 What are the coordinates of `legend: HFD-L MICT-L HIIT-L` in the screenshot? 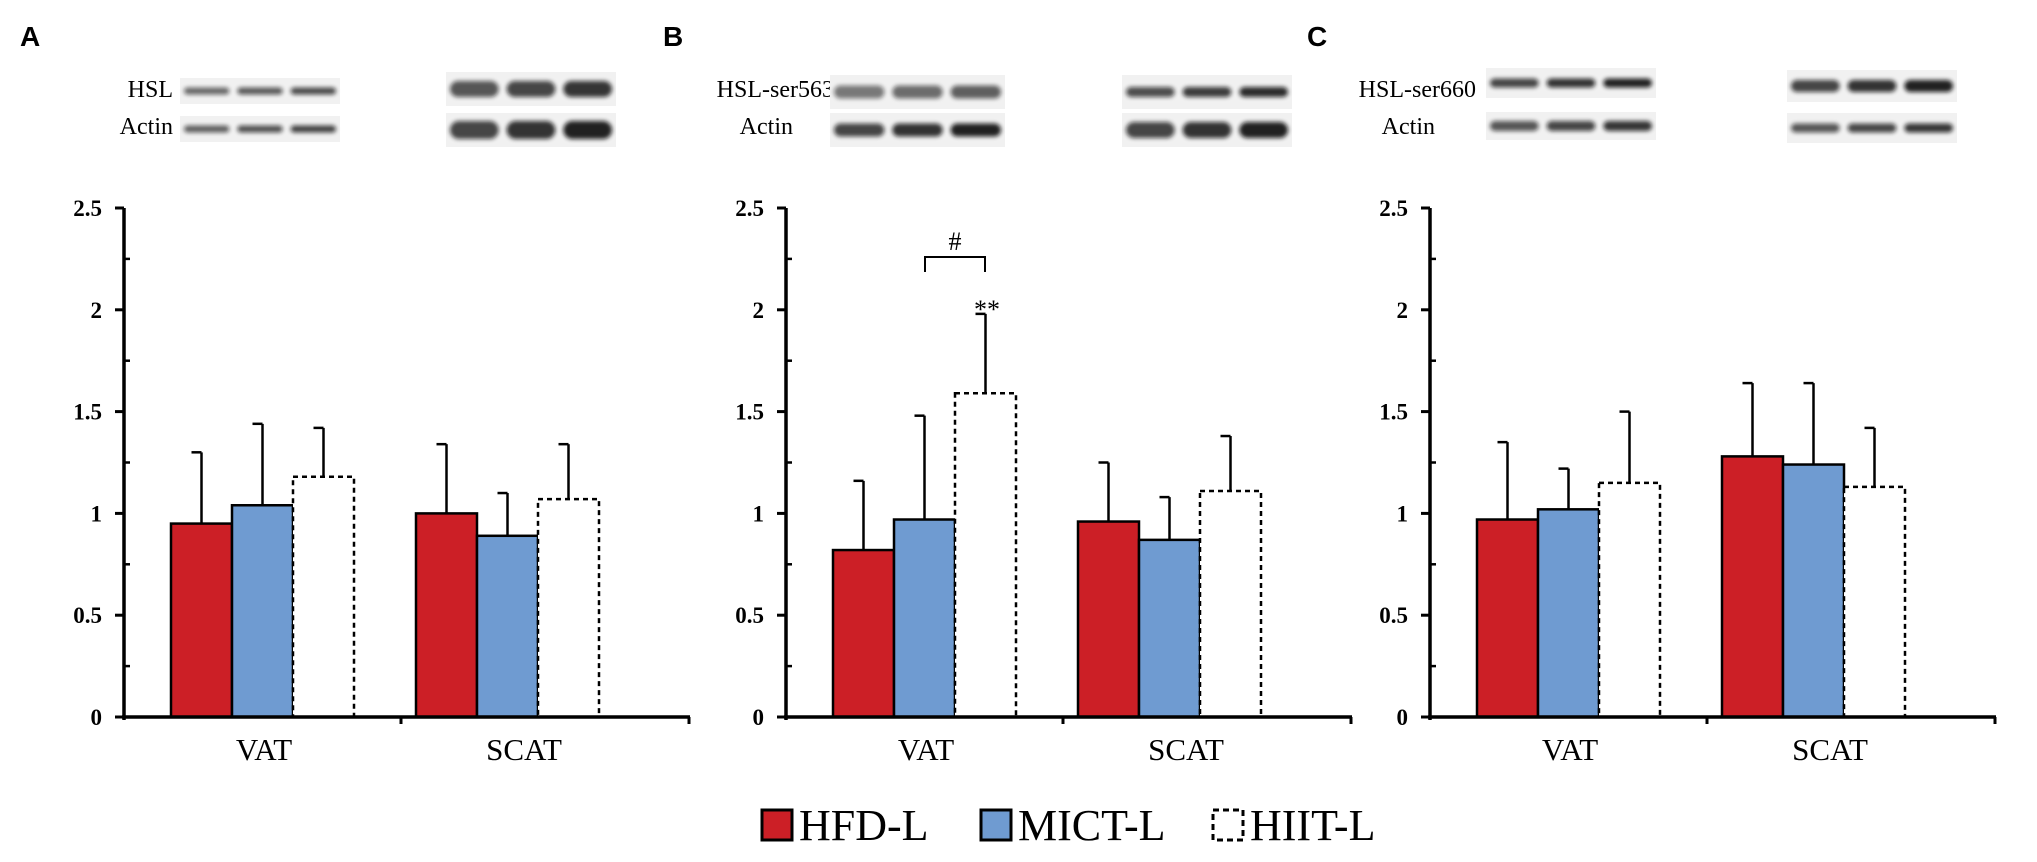 It's located at (1067, 825).